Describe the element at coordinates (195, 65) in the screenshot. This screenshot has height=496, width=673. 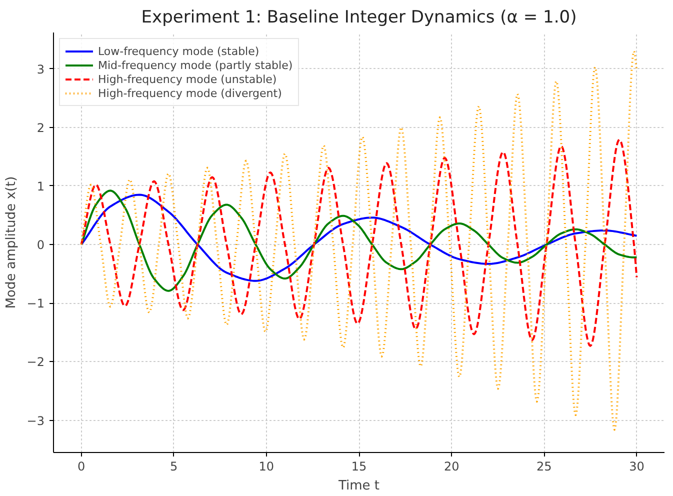
I see `legend-label: Mid-frequency mode (partly stable)` at that location.